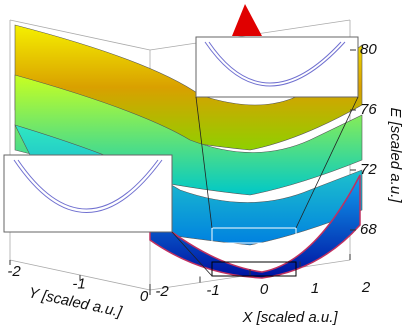 This screenshot has width=409, height=335. Describe the element at coordinates (14, 271) in the screenshot. I see `y-tick-label: -2` at that location.